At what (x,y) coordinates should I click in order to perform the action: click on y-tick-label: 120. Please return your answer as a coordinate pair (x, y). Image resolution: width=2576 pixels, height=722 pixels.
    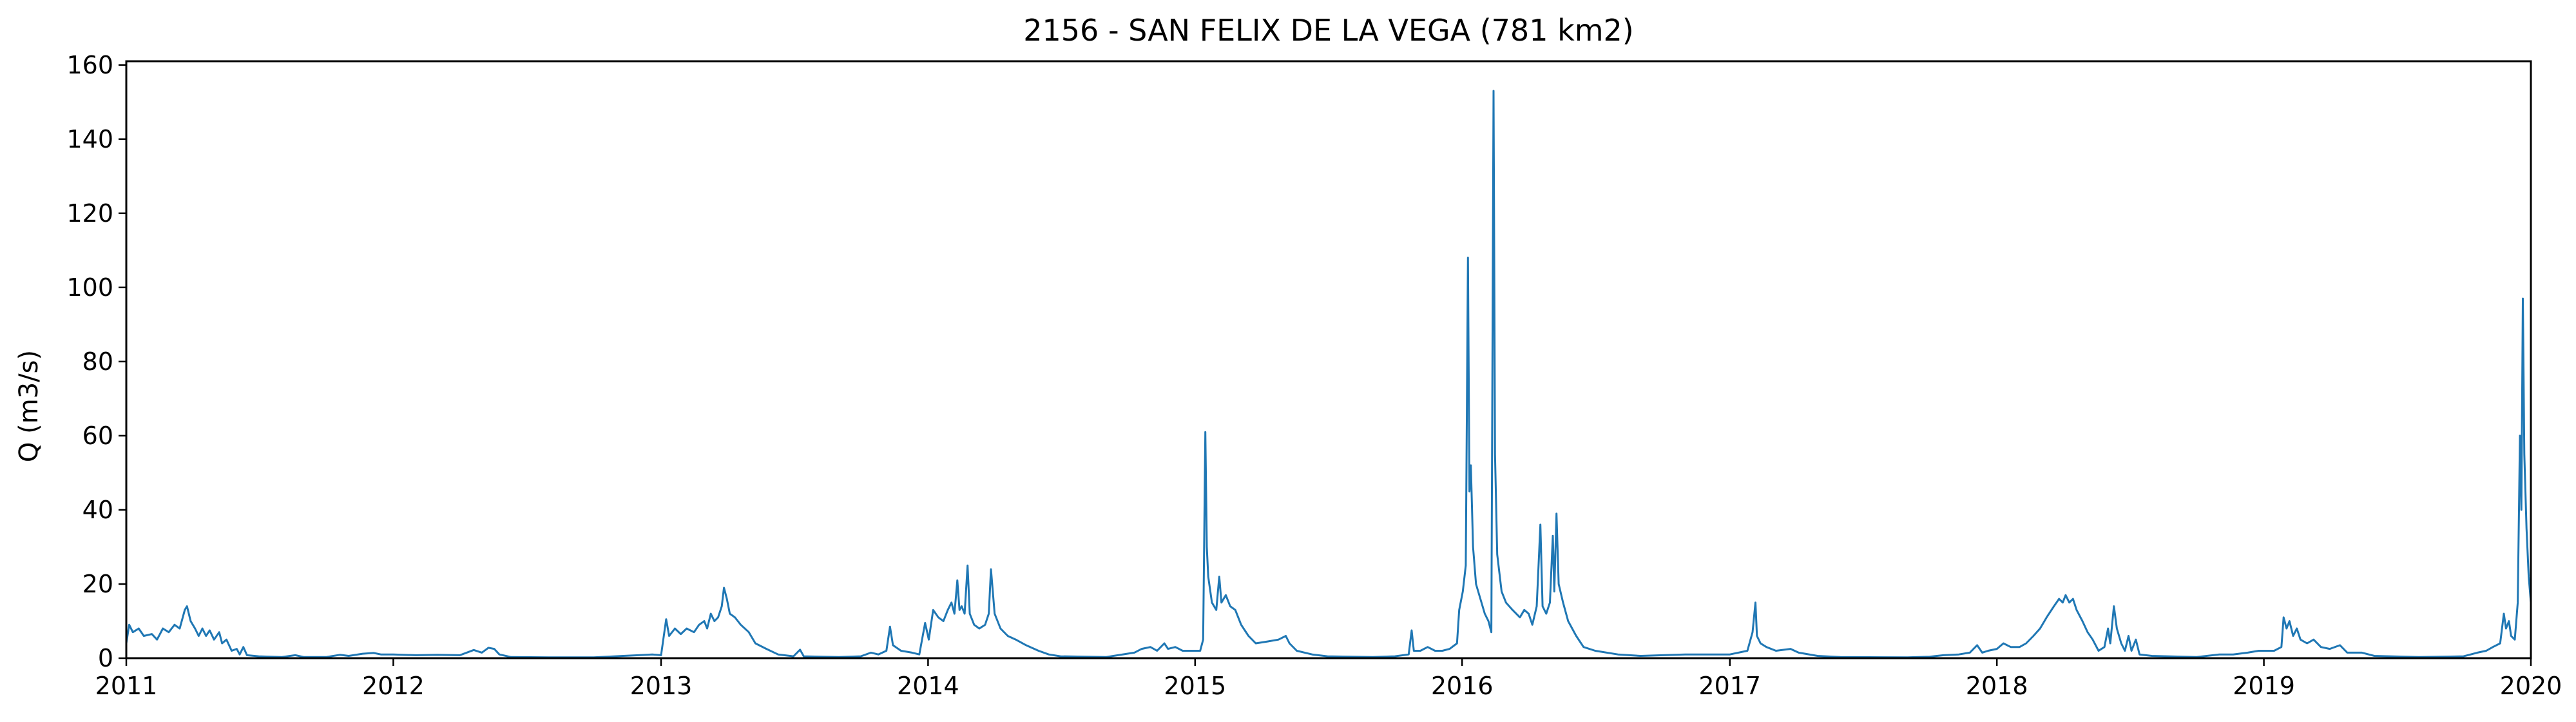
    Looking at the image, I should click on (90, 213).